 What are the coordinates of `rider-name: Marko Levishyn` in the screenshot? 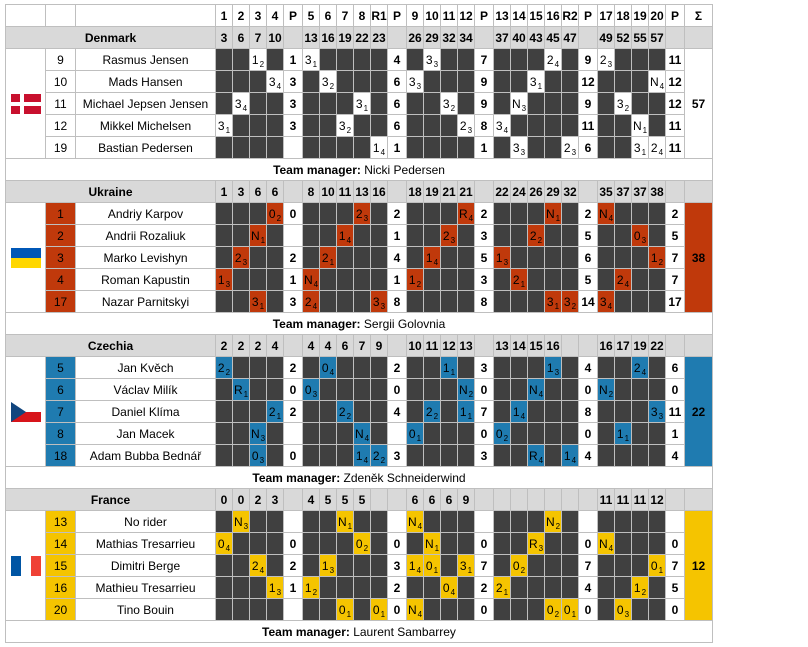 It's located at (145, 257).